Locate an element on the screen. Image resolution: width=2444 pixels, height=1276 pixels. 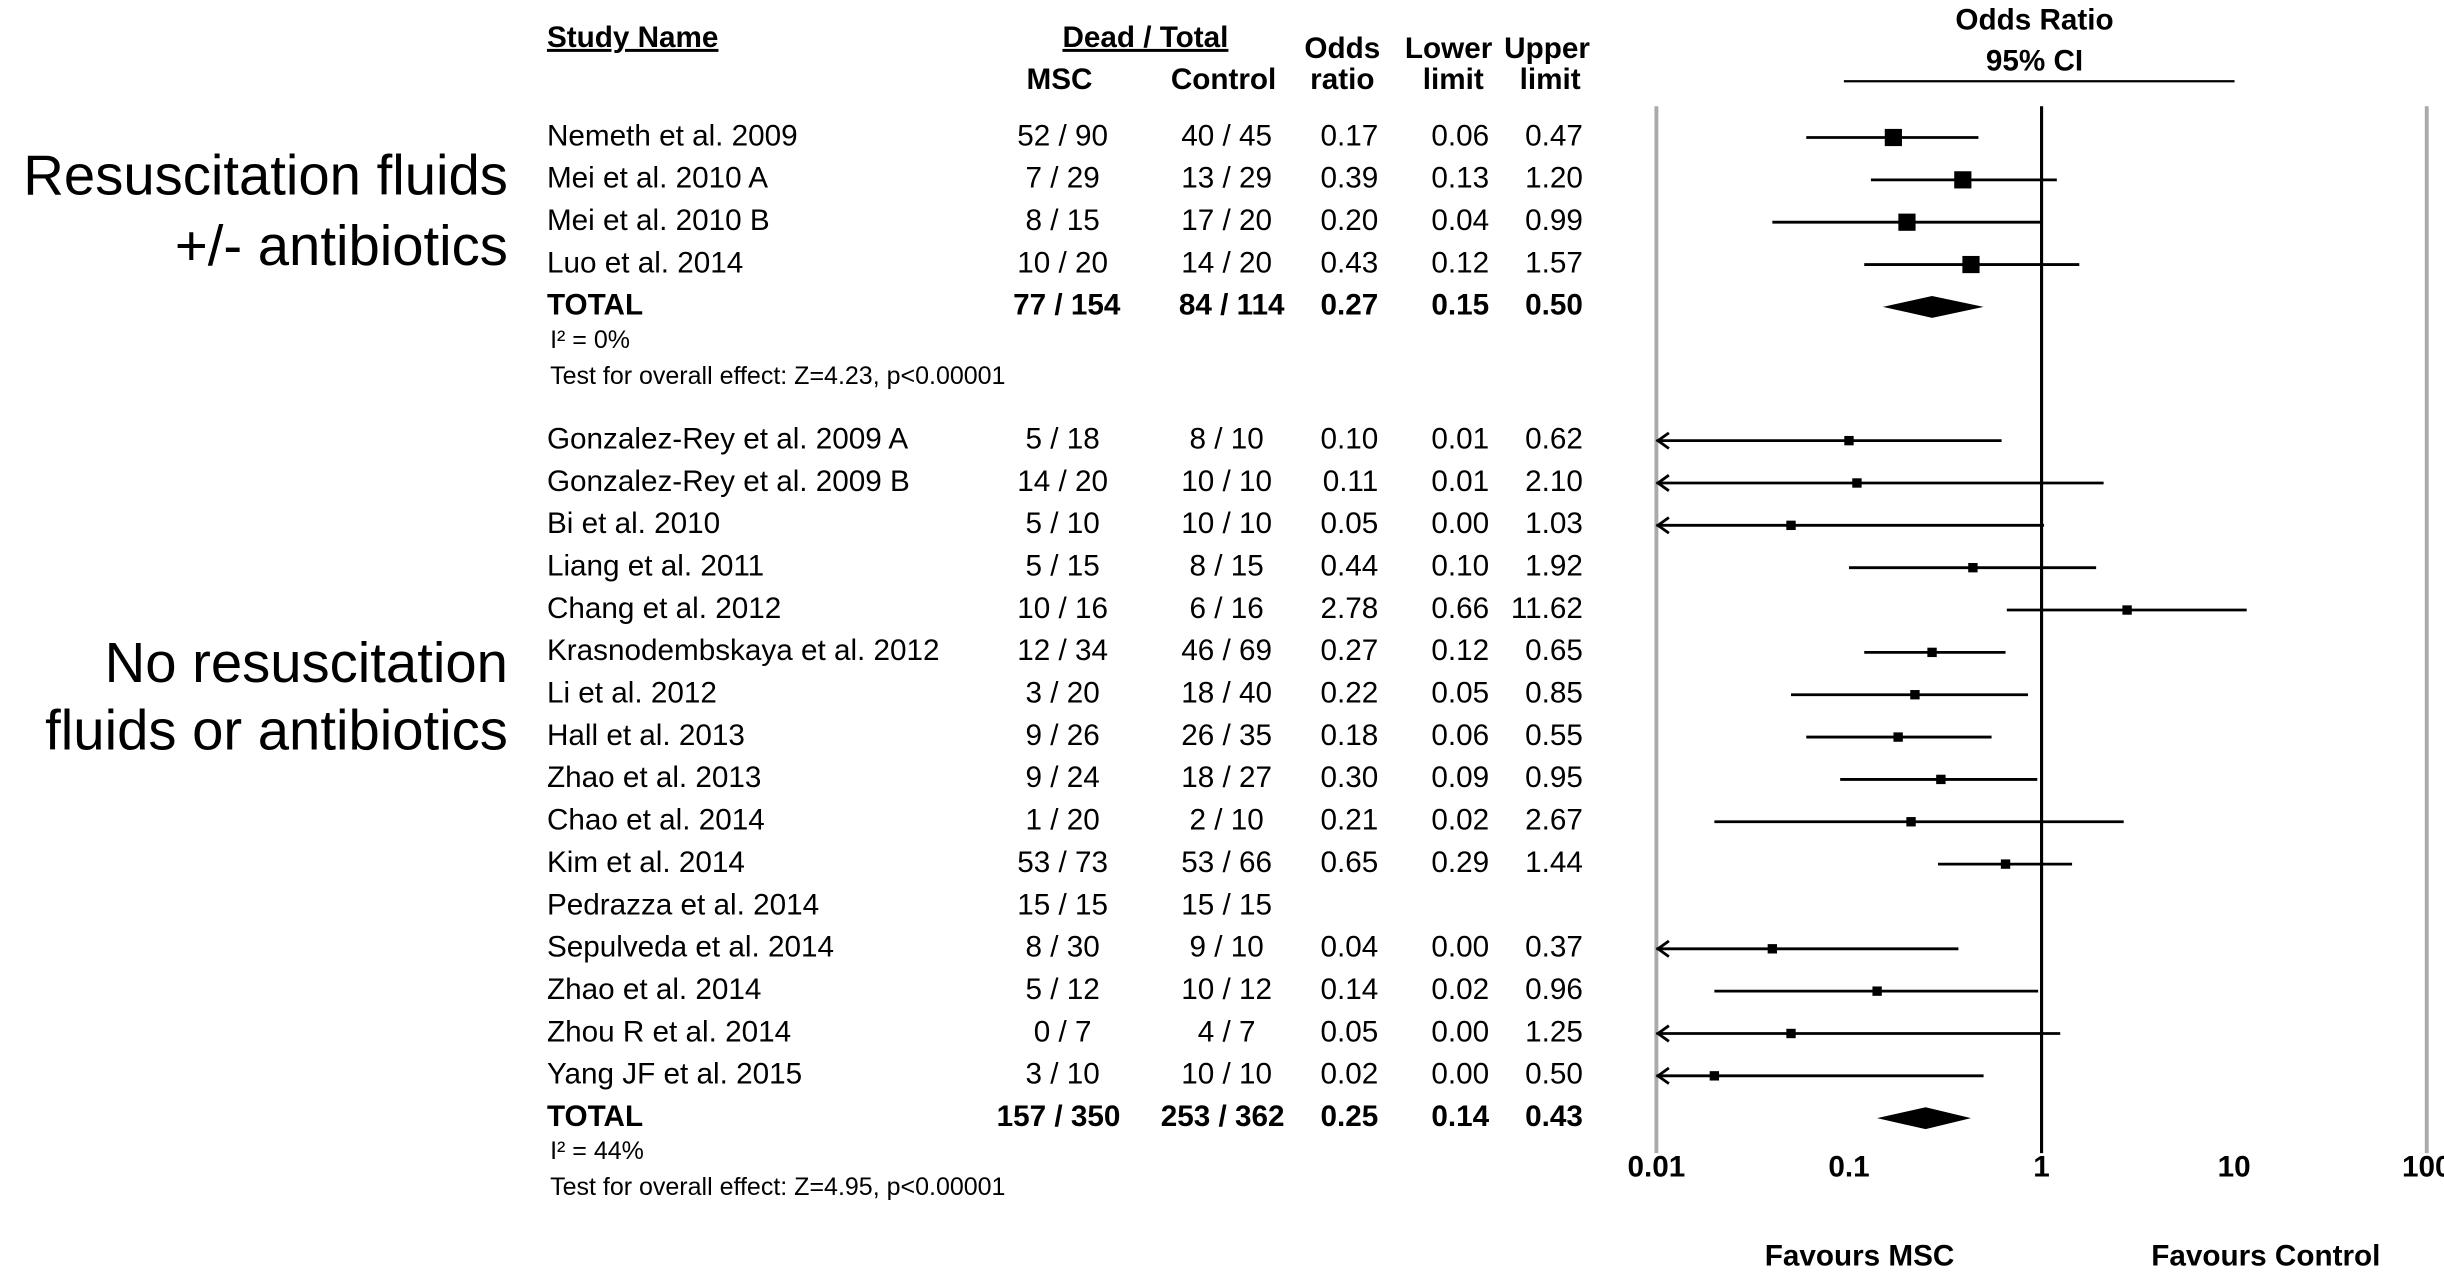
control-count: 53 / 66 is located at coordinates (1226, 862).